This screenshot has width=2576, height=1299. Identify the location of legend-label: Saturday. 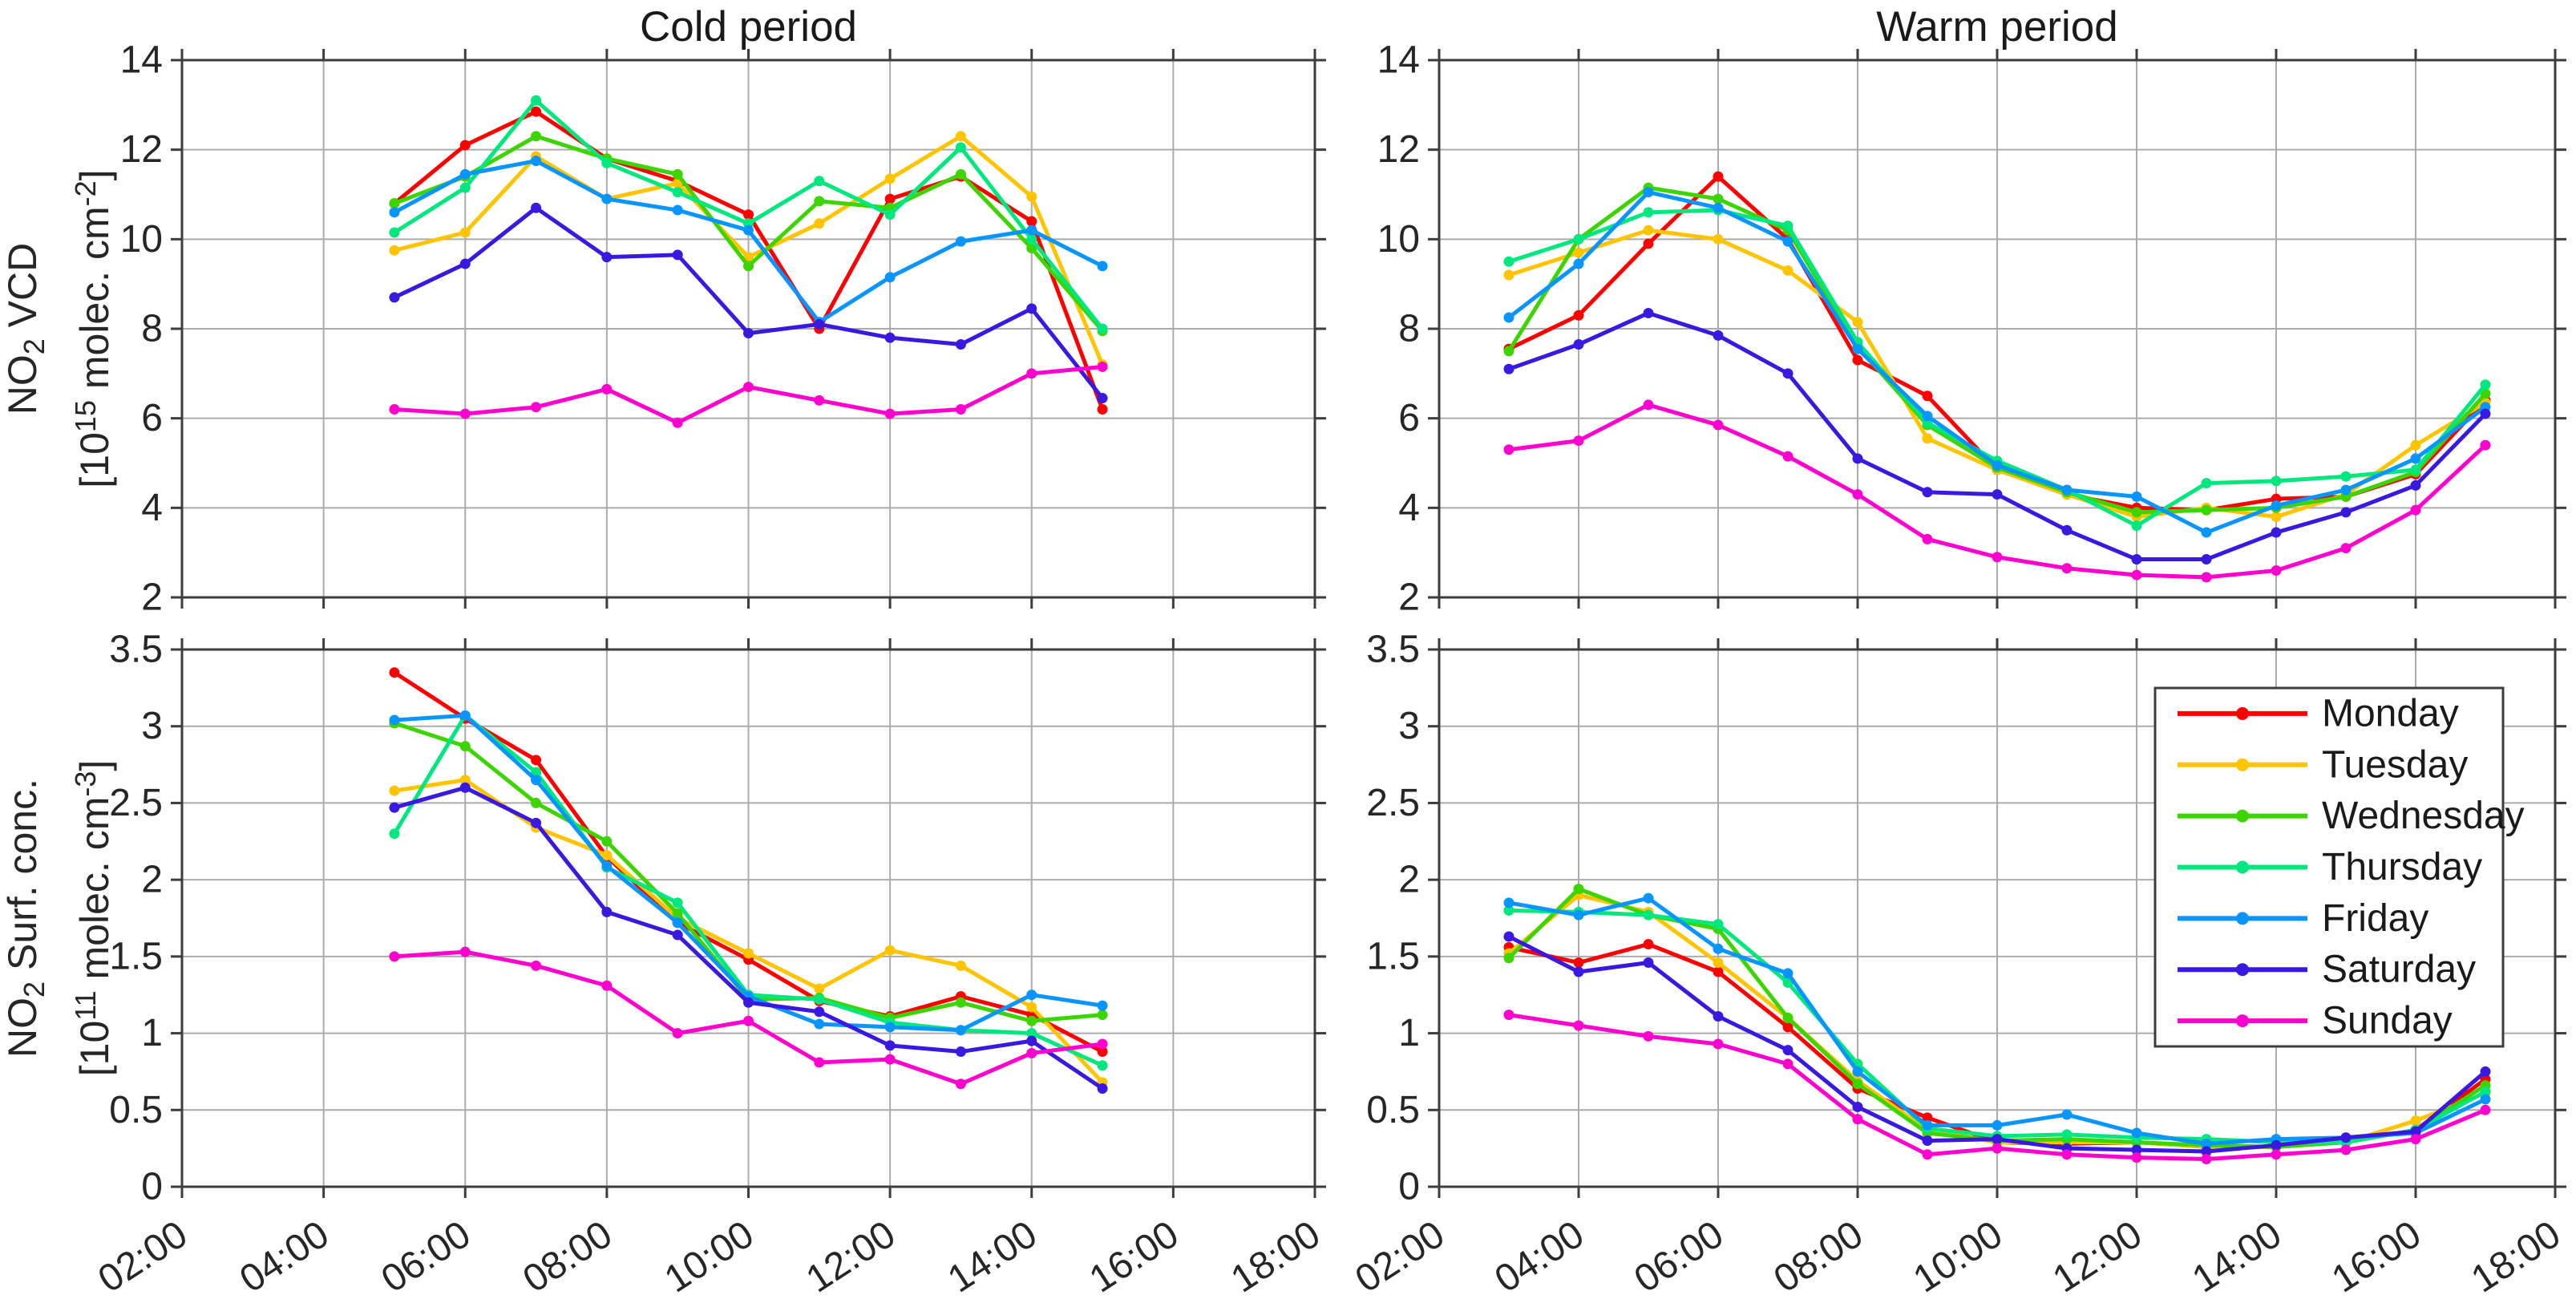
(2399, 970).